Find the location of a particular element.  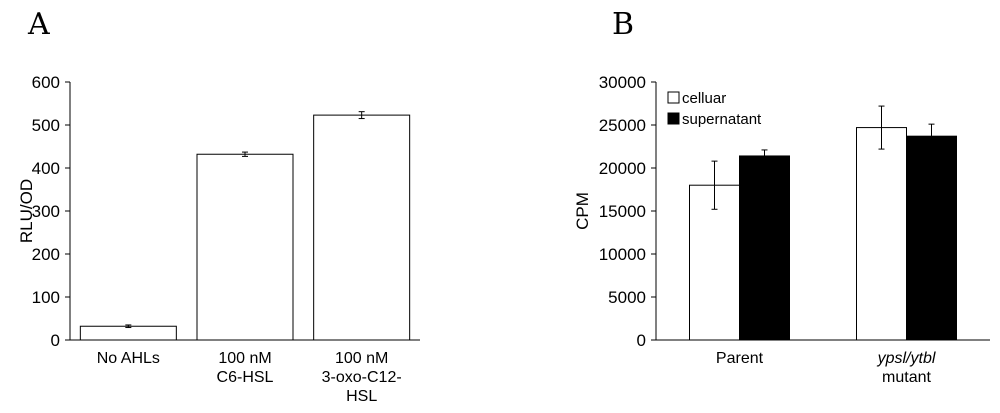

chart-a-y-tick-label: 100 is located at coordinates (46, 297).